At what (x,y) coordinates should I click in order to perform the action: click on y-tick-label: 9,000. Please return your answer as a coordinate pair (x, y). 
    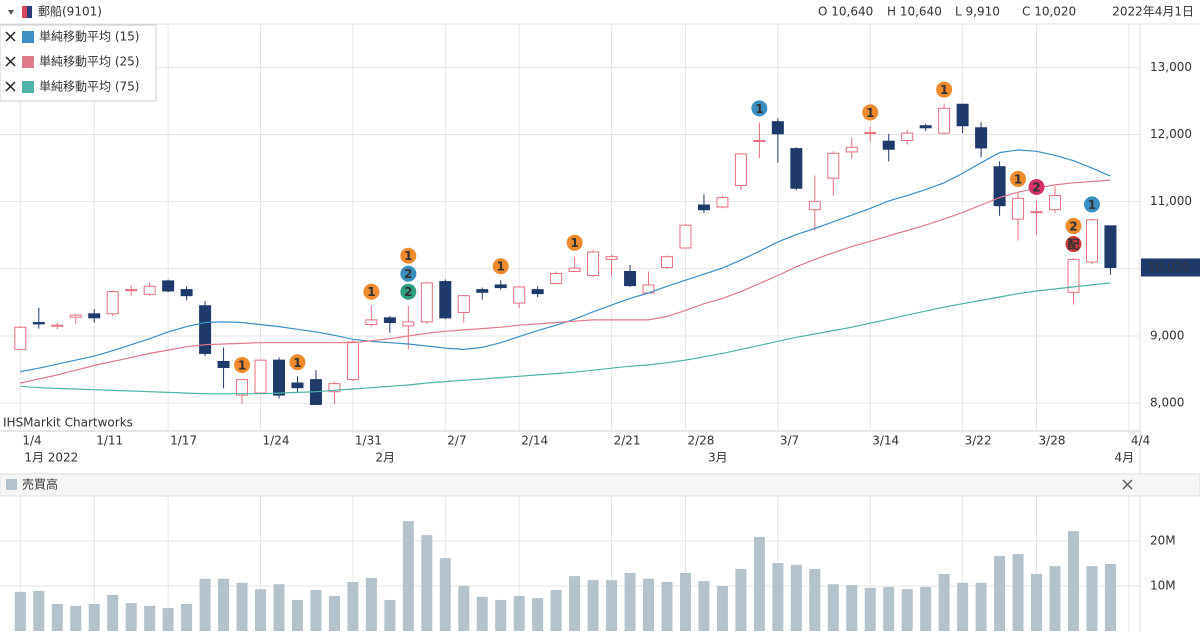
    Looking at the image, I should click on (1167, 335).